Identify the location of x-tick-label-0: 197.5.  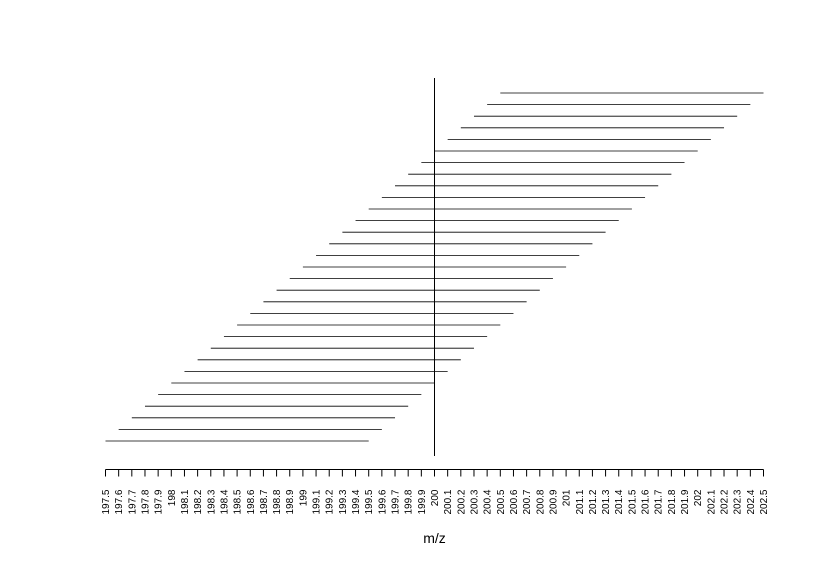
(106, 501).